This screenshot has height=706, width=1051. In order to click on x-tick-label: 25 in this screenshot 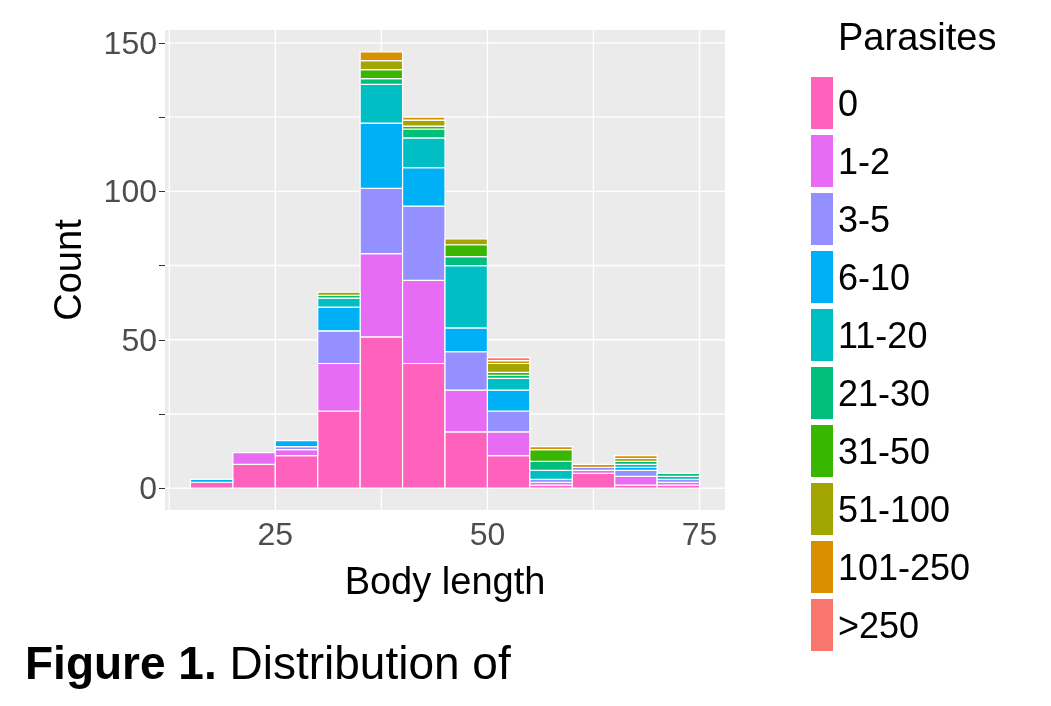, I will do `click(275, 534)`.